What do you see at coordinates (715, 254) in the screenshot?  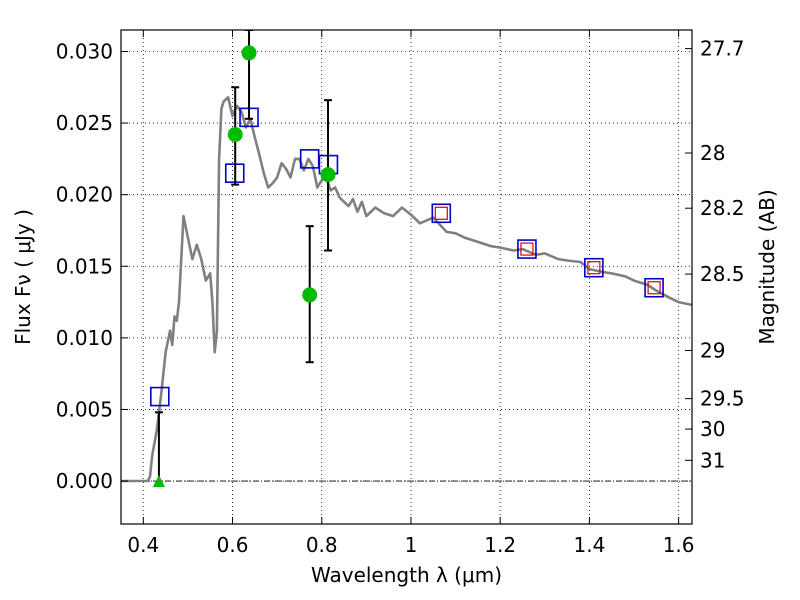 I see `magnitude-axis-ticks: 27.7 28 28.2 28.5 29 29.5 30 31` at bounding box center [715, 254].